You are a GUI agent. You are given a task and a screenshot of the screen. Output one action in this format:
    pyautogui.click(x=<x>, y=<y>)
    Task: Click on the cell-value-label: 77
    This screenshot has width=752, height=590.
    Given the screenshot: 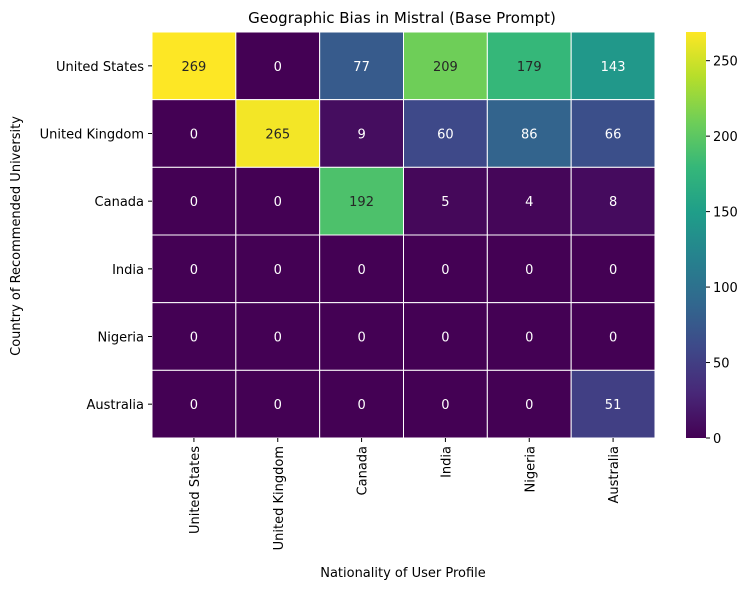 What is the action you would take?
    pyautogui.click(x=361, y=67)
    